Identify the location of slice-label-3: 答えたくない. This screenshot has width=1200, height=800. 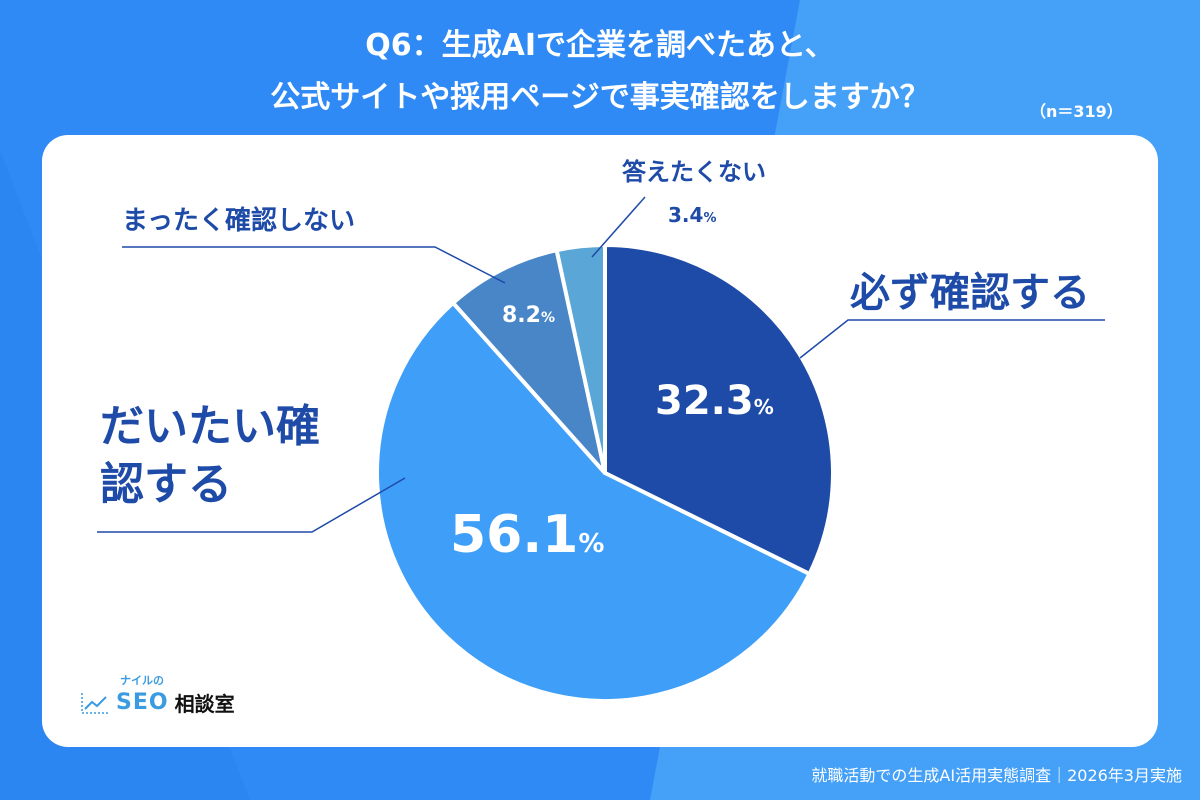
(694, 172).